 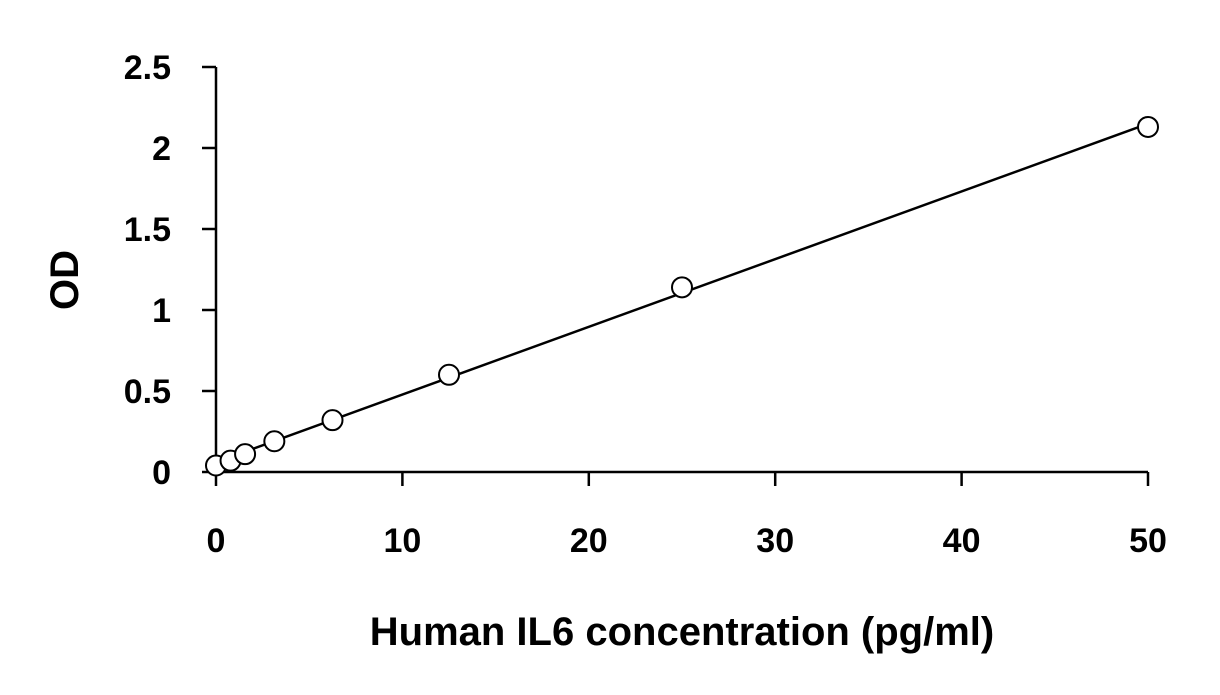 What do you see at coordinates (161, 149) in the screenshot?
I see `y-tick-label: 2` at bounding box center [161, 149].